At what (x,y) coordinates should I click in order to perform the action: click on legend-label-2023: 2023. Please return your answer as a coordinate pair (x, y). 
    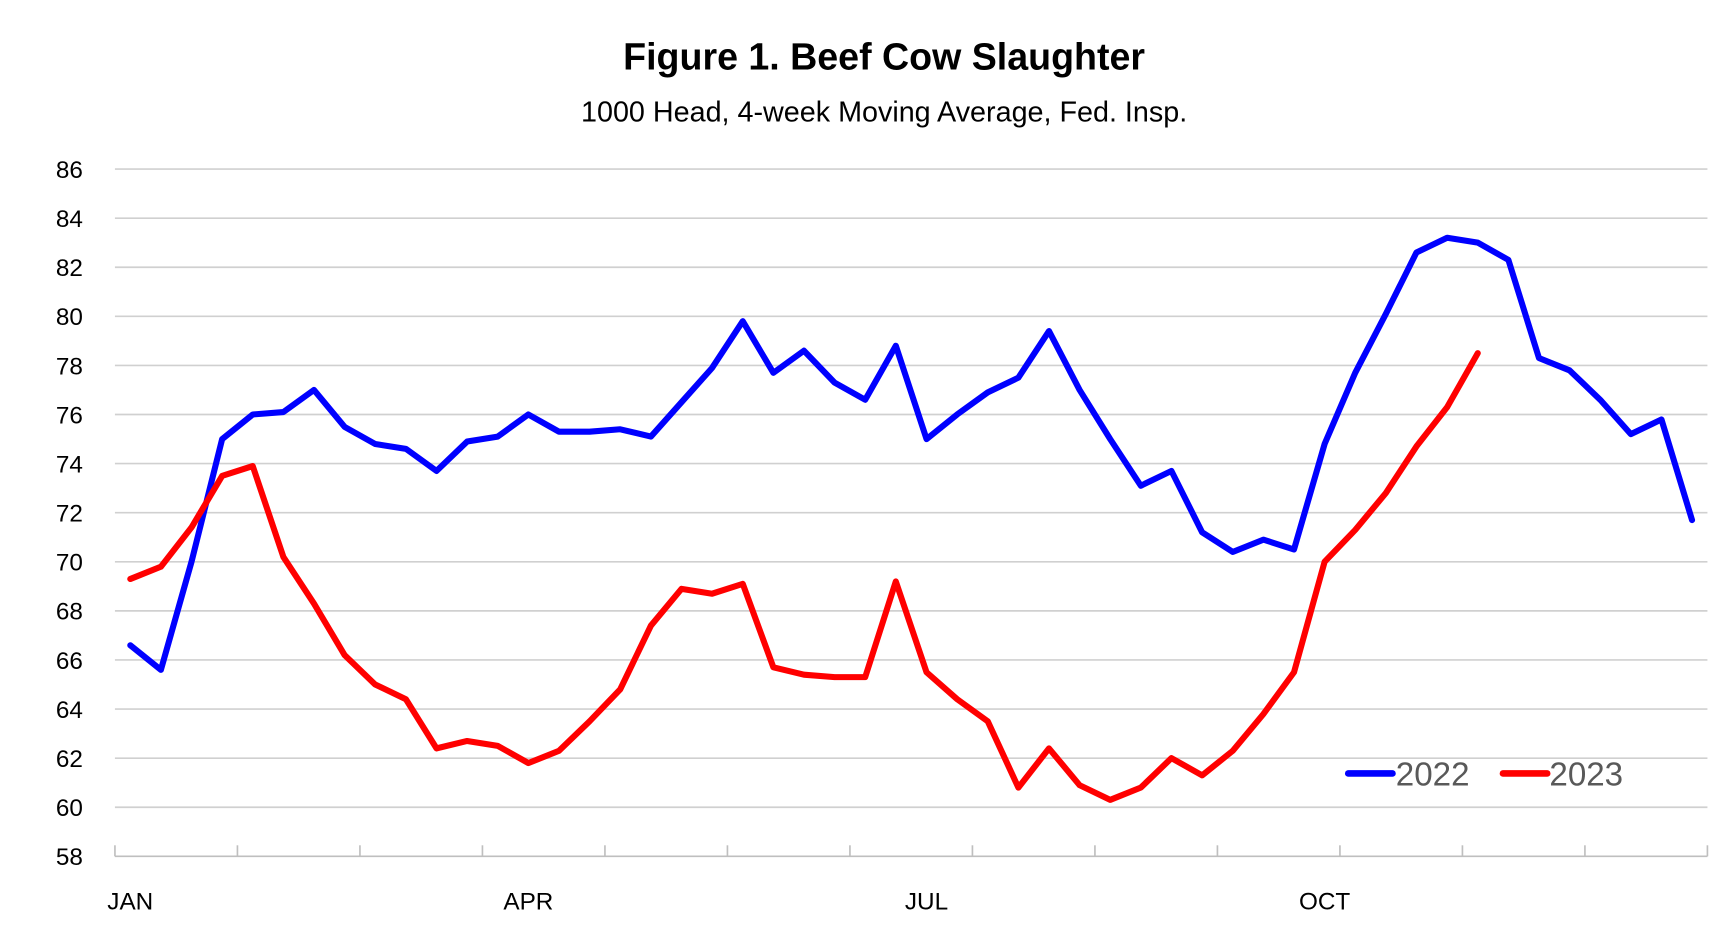
    Looking at the image, I should click on (1586, 775).